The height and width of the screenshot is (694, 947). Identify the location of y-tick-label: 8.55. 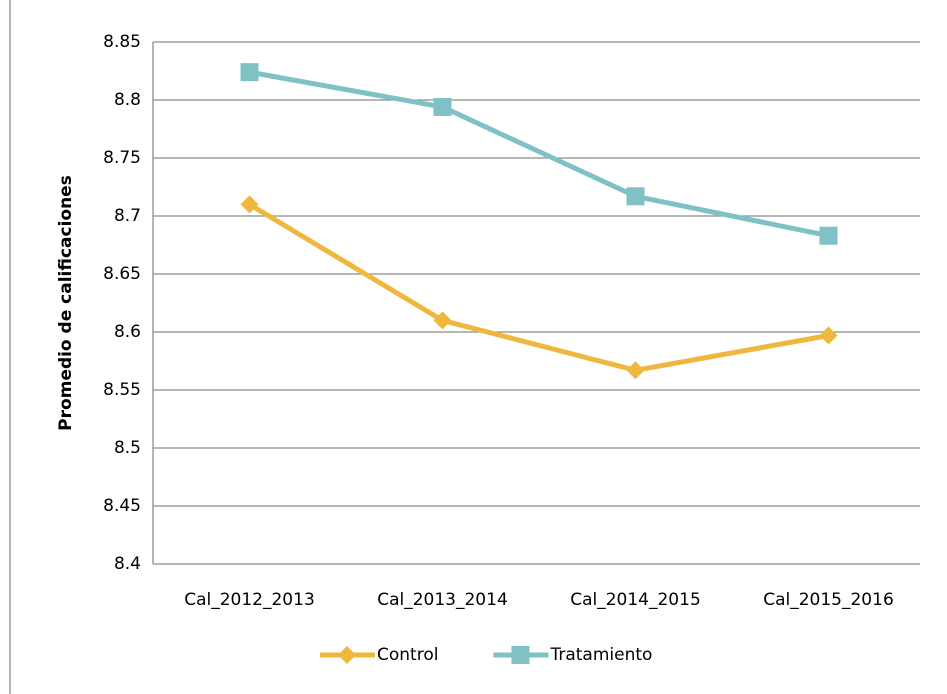
(122, 390).